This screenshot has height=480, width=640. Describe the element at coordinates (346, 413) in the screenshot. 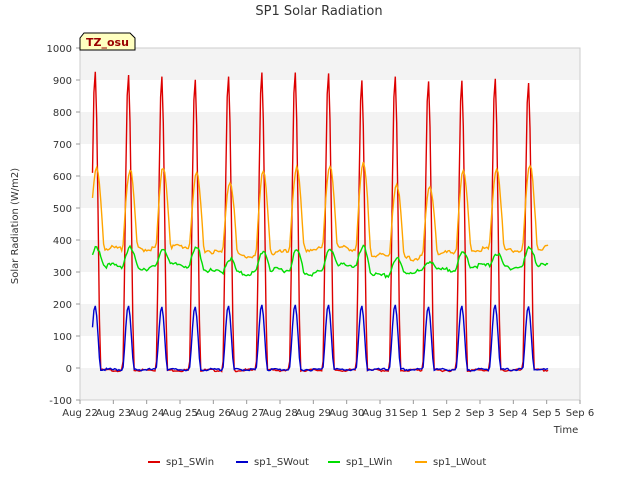

I see `x-tick-label: Aug 30` at that location.